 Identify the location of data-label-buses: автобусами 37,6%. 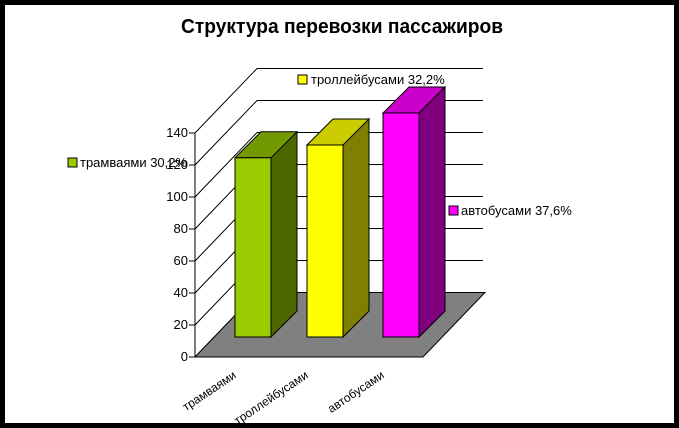
(516, 210).